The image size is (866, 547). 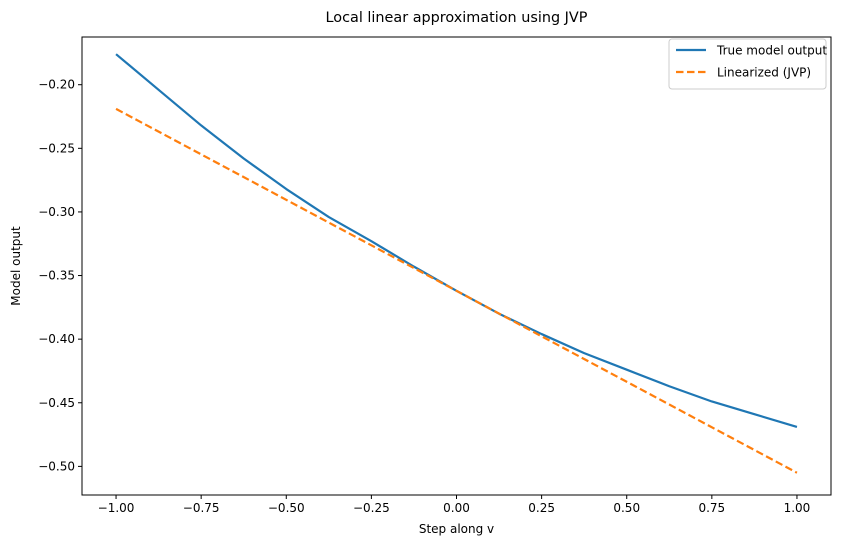 I want to click on x-tick-label: 0.75, so click(x=711, y=508).